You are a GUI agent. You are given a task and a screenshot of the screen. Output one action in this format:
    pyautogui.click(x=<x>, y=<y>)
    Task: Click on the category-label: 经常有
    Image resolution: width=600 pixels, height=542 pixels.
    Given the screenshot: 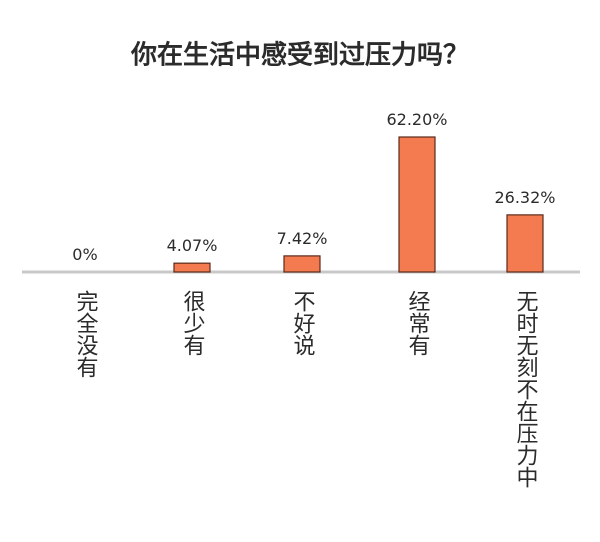 What is the action you would take?
    pyautogui.click(x=418, y=323)
    